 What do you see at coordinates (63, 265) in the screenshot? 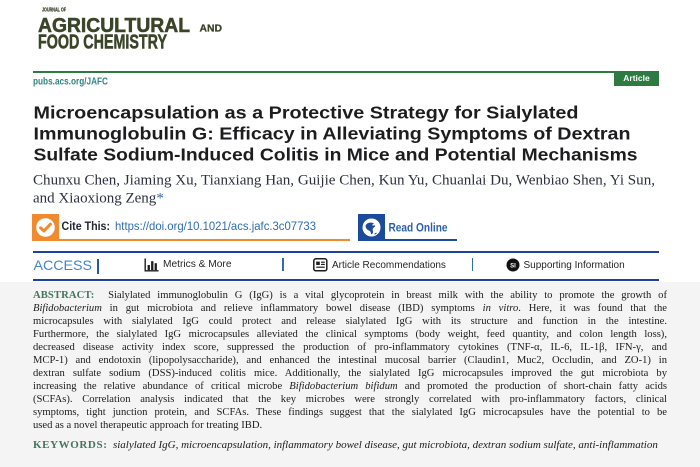
I see `svg-text: ACCESS` at bounding box center [63, 265].